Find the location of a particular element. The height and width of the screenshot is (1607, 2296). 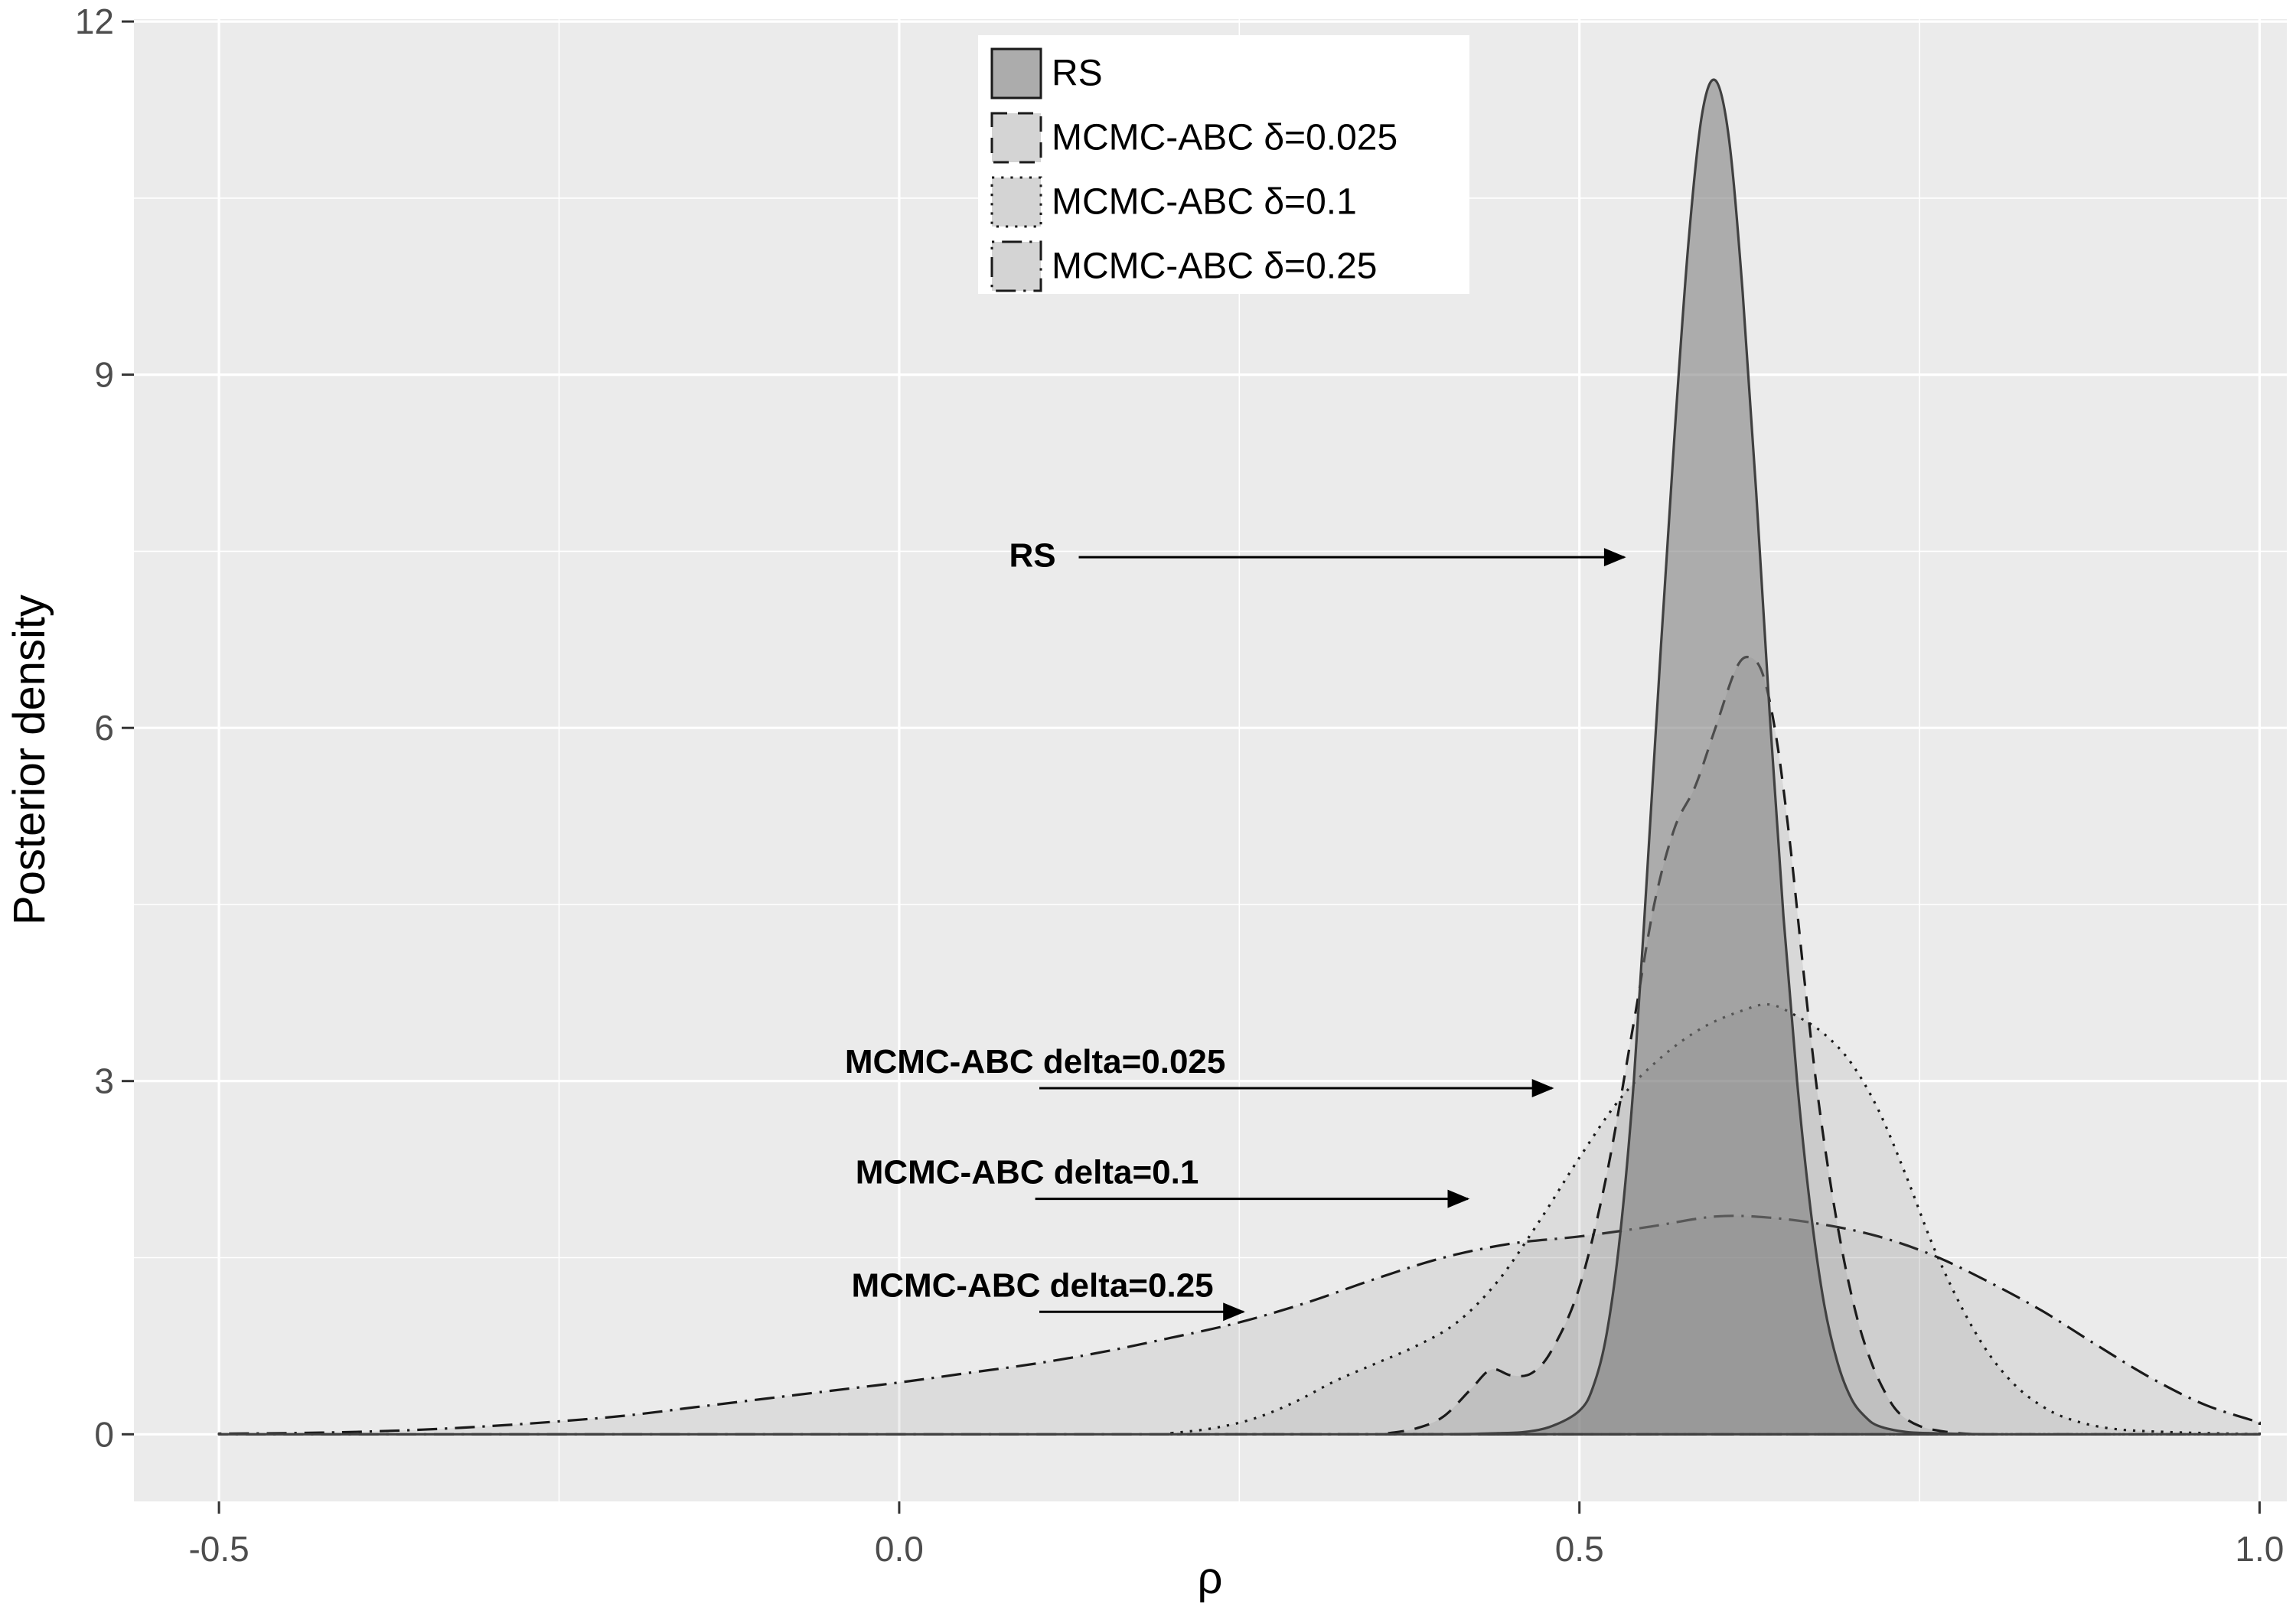

legend-entry: MCMC-ABC δ=0.25 is located at coordinates (1183, 266).